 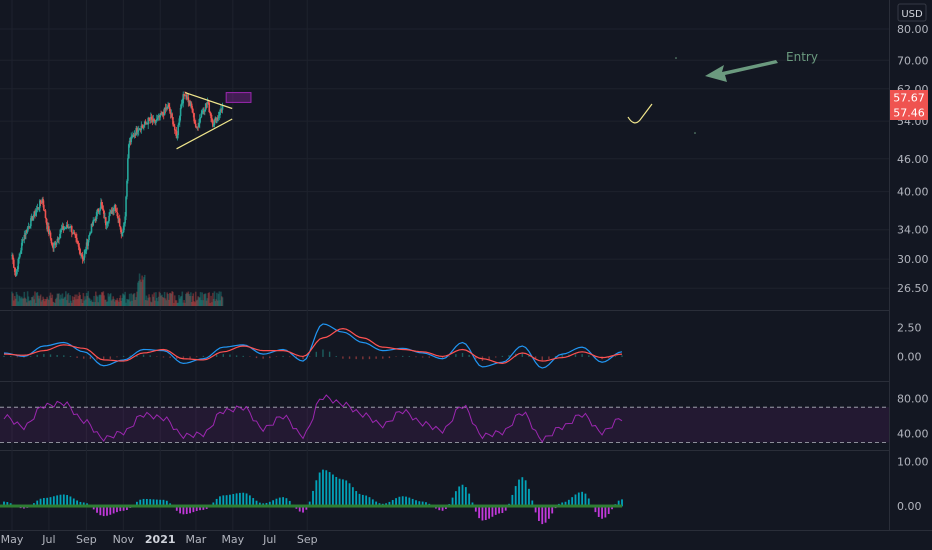 What do you see at coordinates (444, 418) in the screenshot?
I see `rsi-pane` at bounding box center [444, 418].